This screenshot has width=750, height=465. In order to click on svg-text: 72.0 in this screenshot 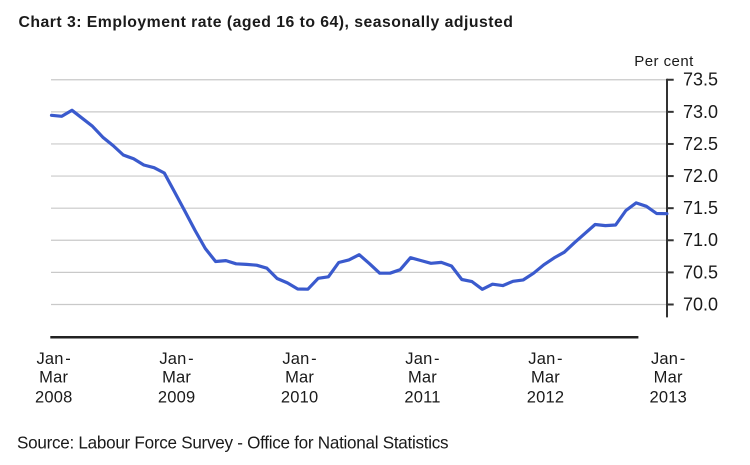, I will do `click(700, 176)`.